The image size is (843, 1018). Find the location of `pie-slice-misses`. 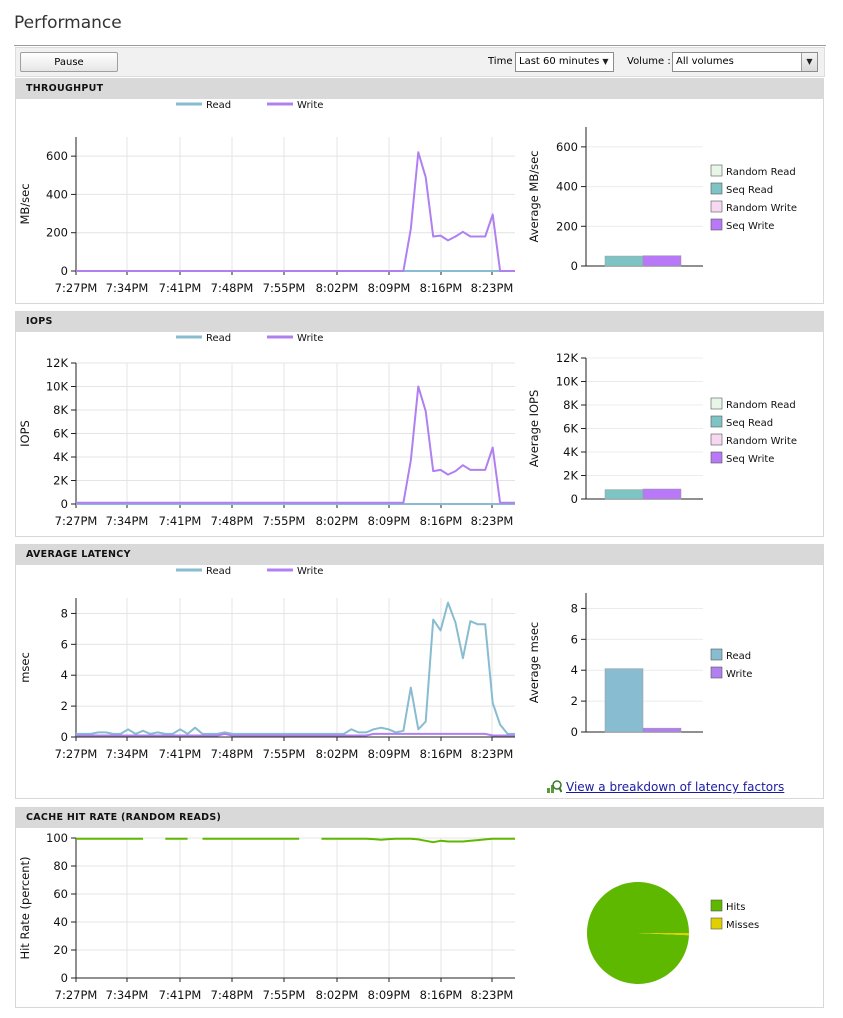

pie-slice-misses is located at coordinates (663, 934).